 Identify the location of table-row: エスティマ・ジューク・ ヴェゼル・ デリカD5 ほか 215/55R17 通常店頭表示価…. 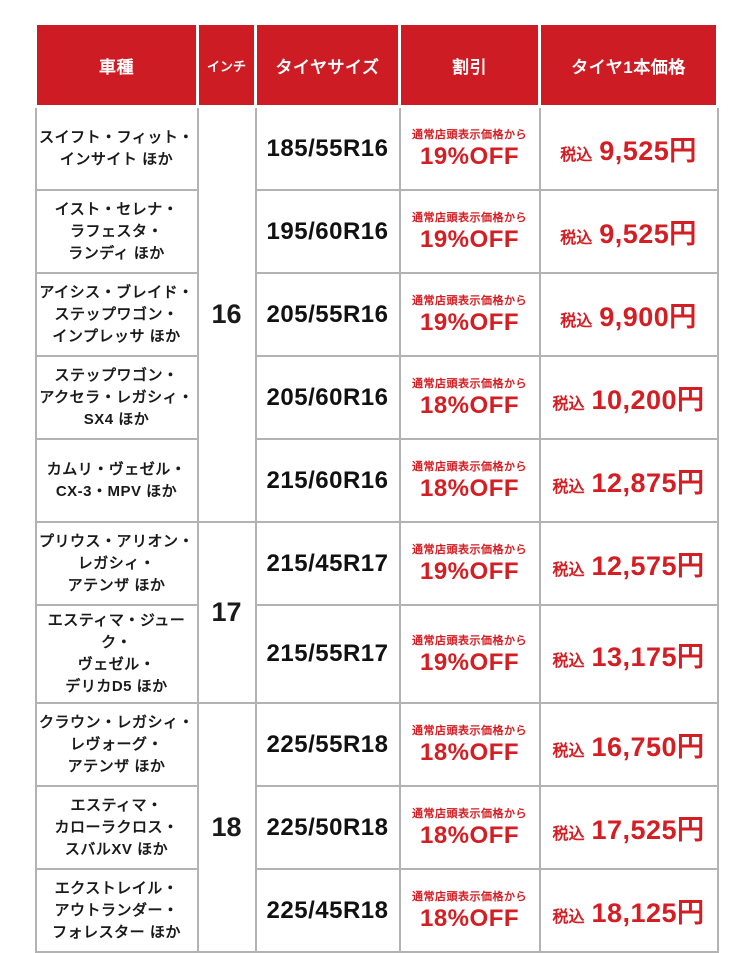
(376, 654).